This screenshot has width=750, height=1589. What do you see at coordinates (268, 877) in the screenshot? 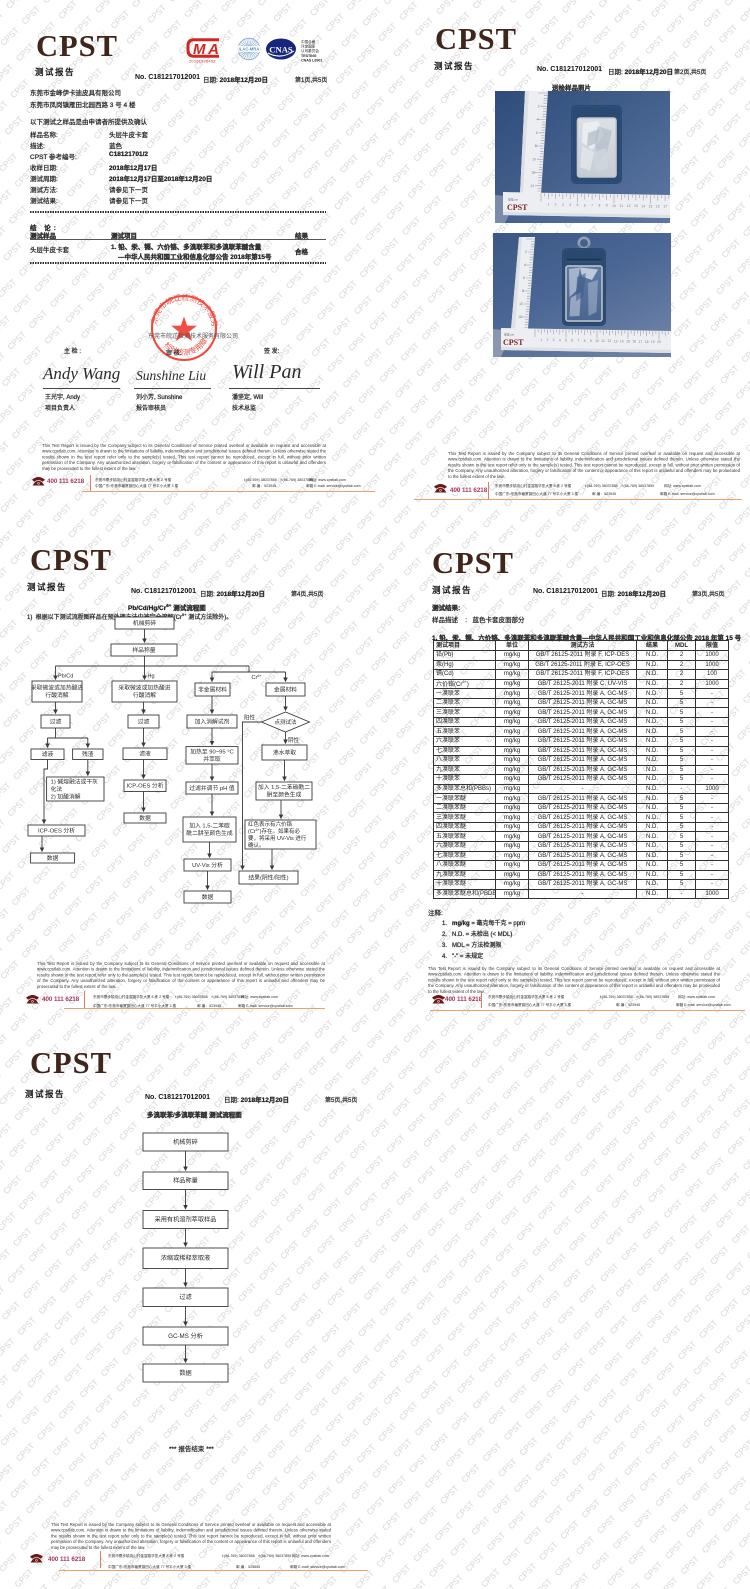
I see `svg-text: 结果(阴性/阳性)` at bounding box center [268, 877].